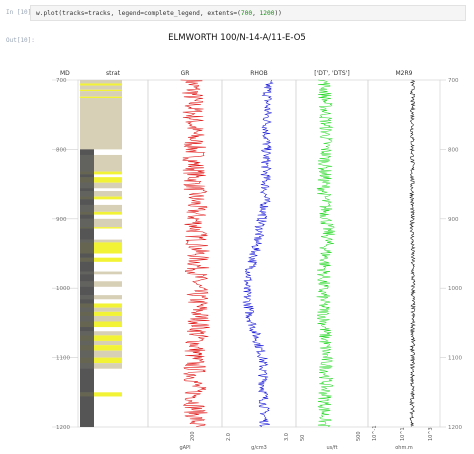  Describe the element at coordinates (455, 359) in the screenshot. I see `depth-label-right: 1100` at that location.